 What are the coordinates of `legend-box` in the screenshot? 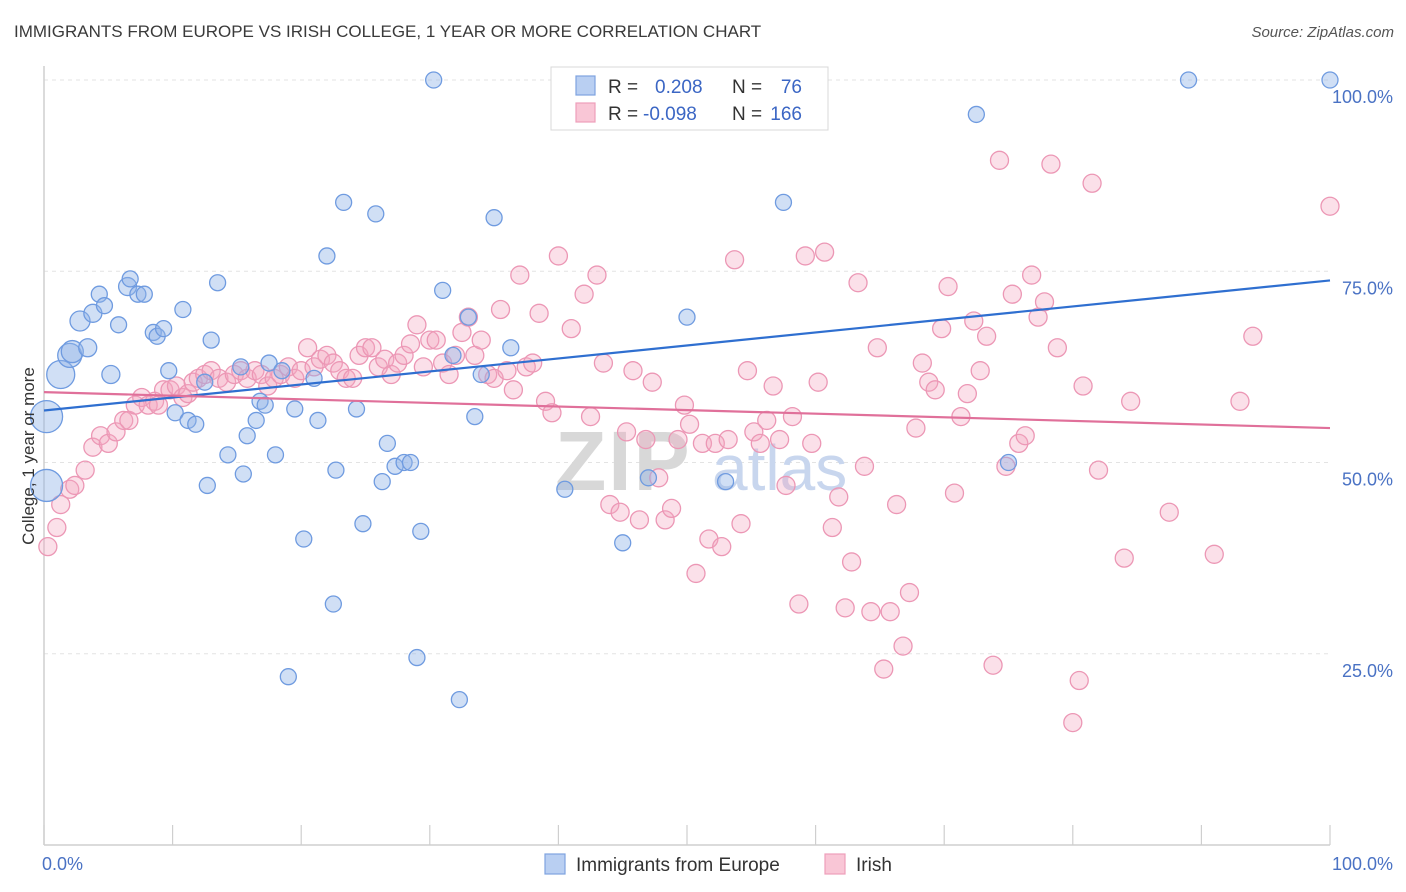 It's located at (689, 98).